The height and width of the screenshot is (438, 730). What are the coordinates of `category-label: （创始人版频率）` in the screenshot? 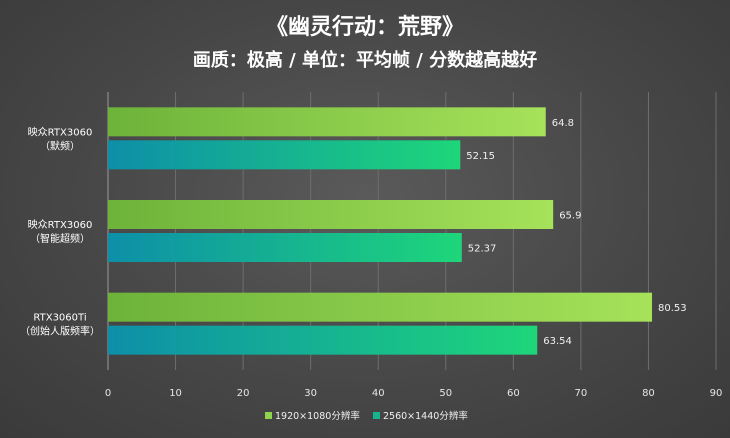 It's located at (60, 331).